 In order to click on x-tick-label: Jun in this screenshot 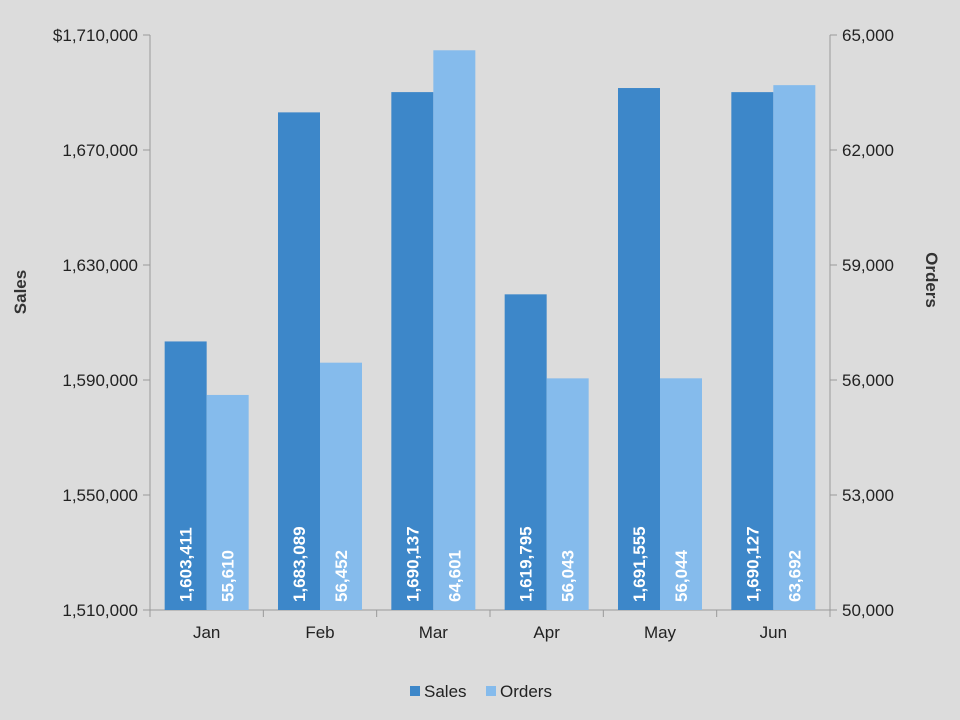, I will do `click(773, 632)`.